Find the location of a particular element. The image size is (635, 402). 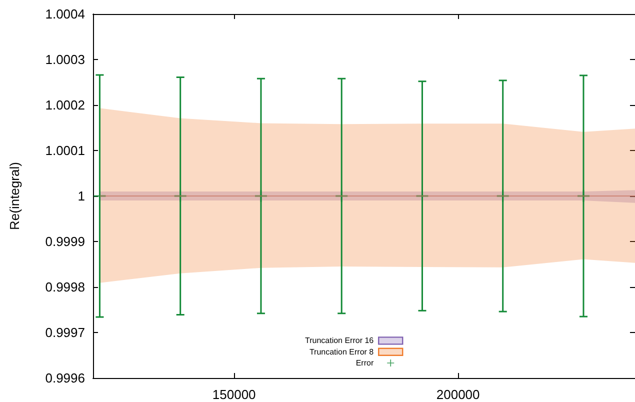

legend-label: Truncation Error 16 is located at coordinates (339, 341).